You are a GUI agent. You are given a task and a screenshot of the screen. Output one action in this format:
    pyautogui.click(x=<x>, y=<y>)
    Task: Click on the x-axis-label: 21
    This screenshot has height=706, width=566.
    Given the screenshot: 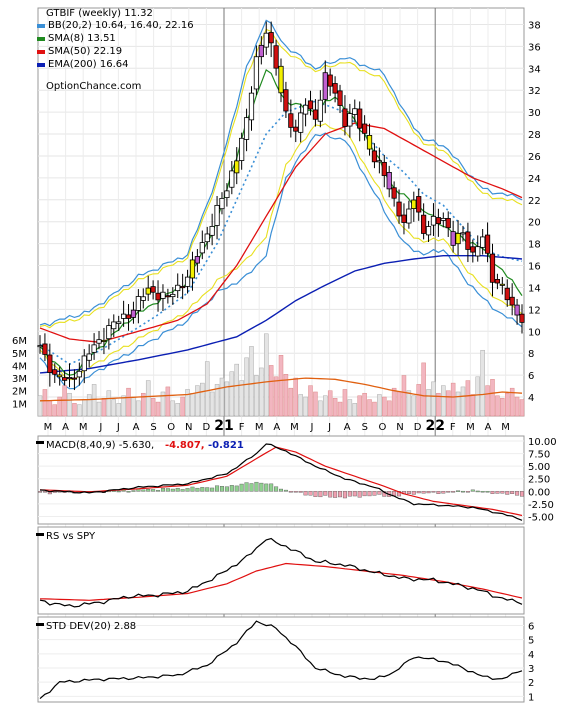 What is the action you would take?
    pyautogui.click(x=223, y=426)
    